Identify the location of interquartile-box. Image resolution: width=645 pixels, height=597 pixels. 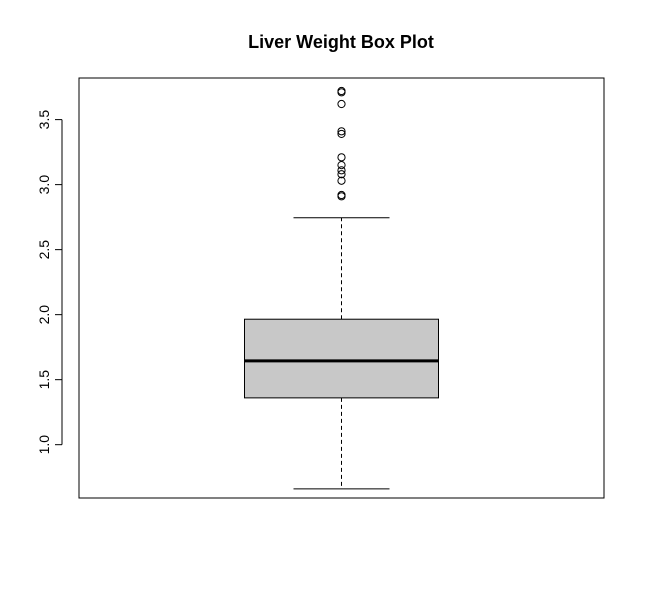
(341, 358).